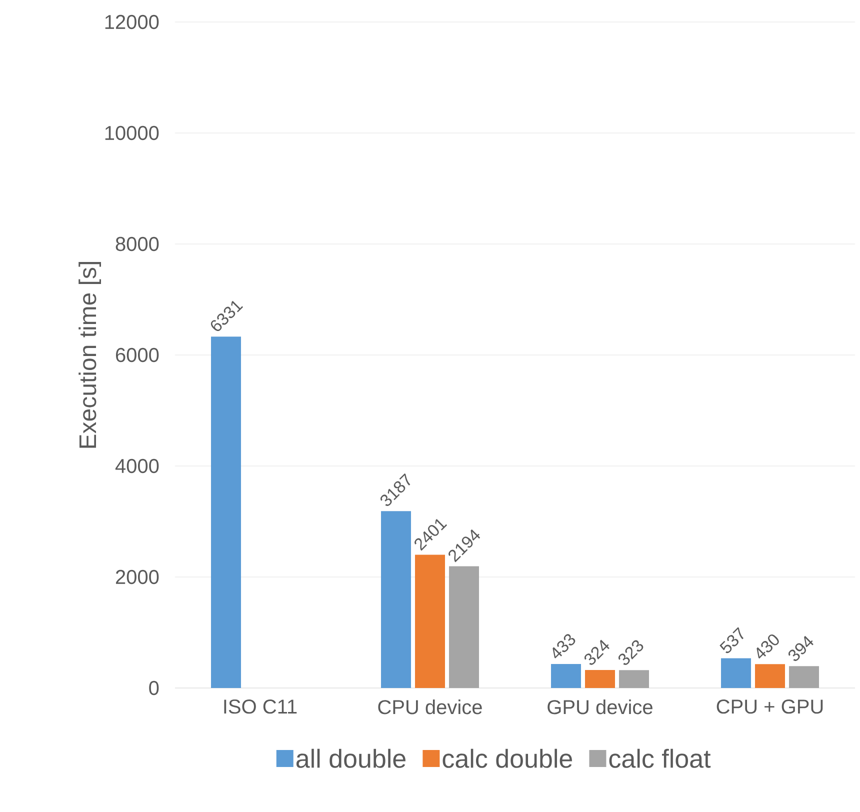 The width and height of the screenshot is (860, 812). I want to click on y-tick-label: 12000, so click(132, 22).